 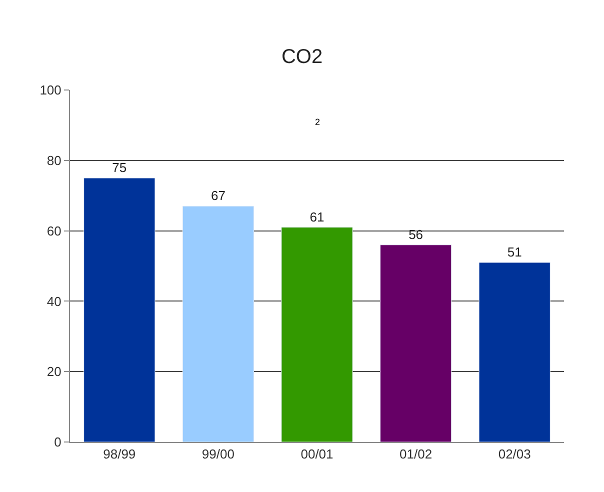 I want to click on x-tick-label: 98/99, so click(x=119, y=454).